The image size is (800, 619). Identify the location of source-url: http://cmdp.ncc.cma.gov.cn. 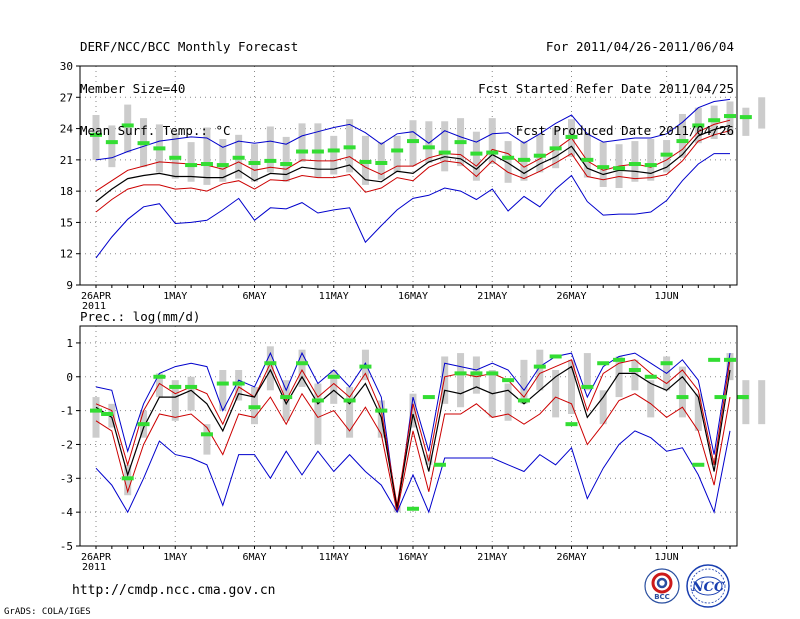
(174, 590).